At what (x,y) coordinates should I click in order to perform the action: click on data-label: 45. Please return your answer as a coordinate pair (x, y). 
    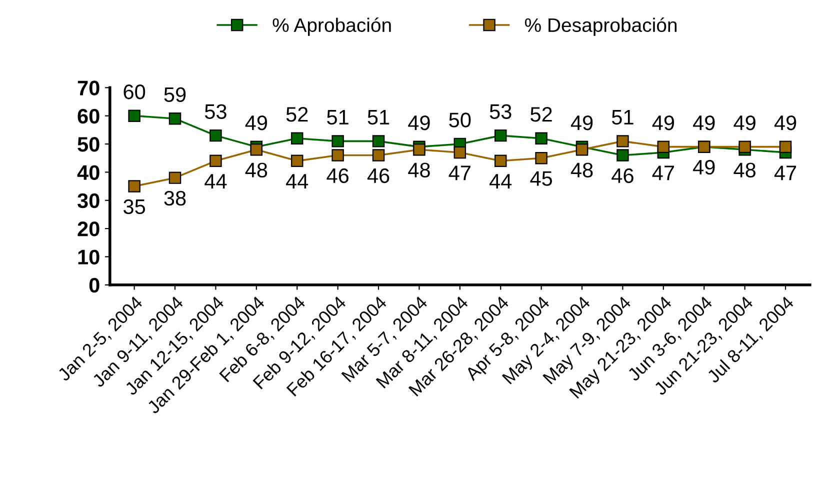
    Looking at the image, I should click on (541, 178).